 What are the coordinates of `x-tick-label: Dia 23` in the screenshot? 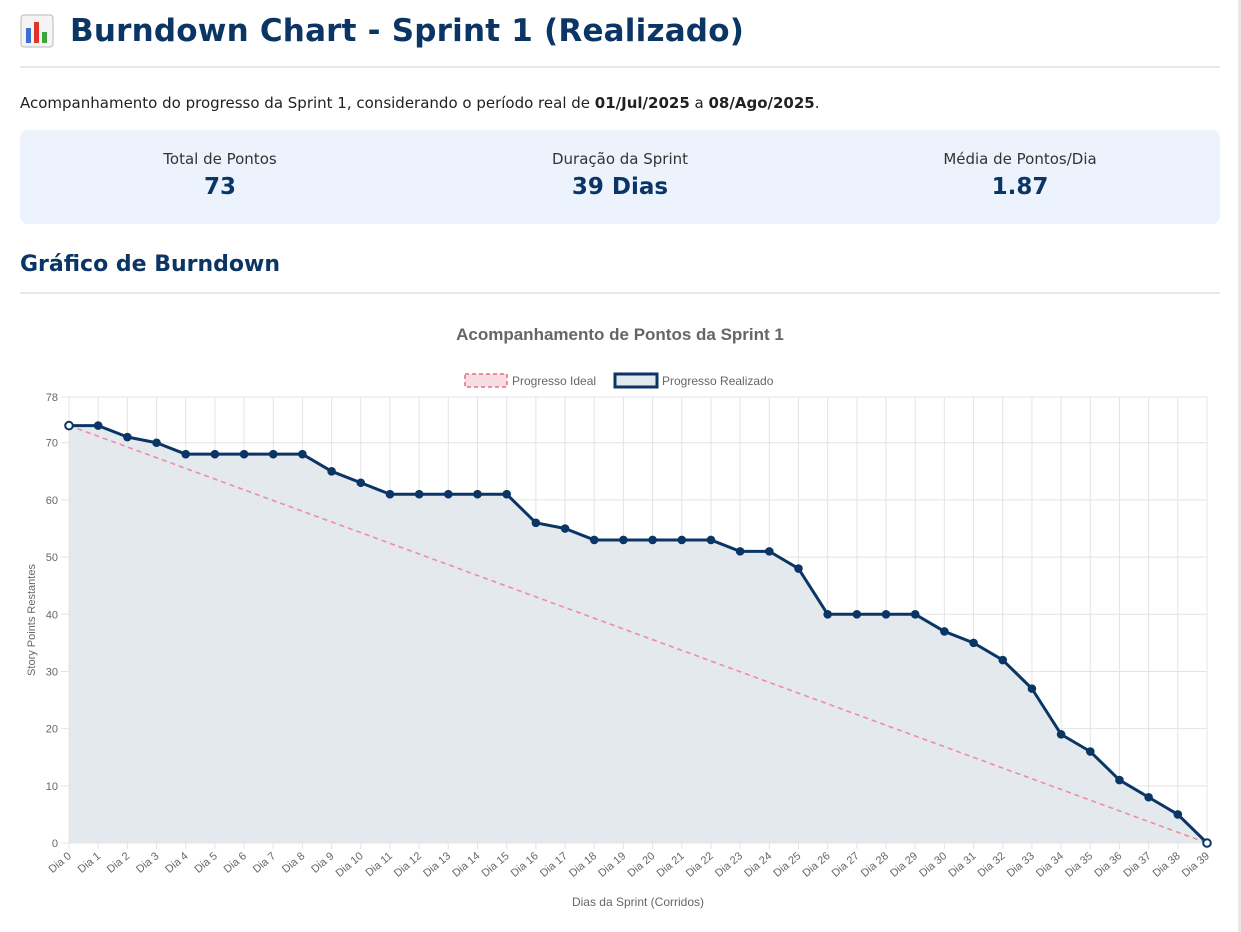 It's located at (729, 865).